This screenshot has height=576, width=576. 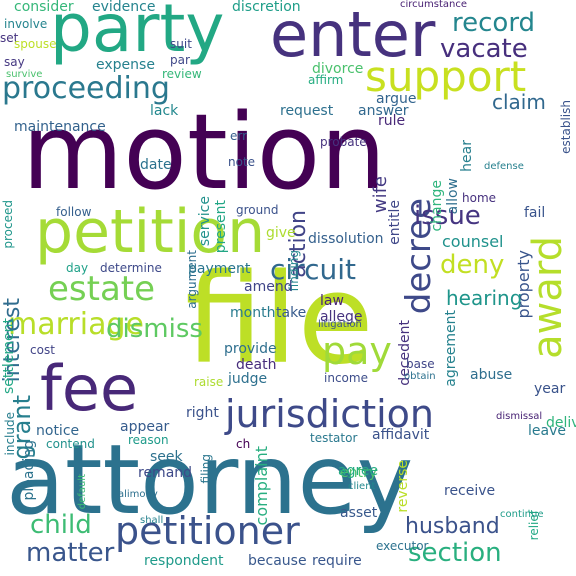 I want to click on word: review, so click(x=182, y=74).